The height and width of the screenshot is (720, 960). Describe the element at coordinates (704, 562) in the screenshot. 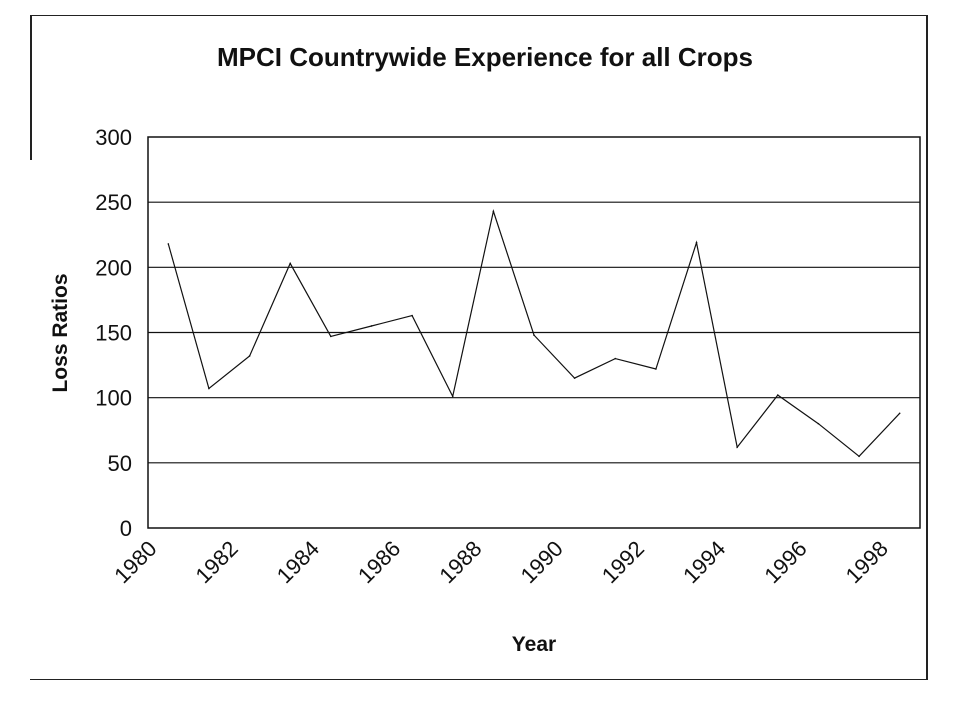

I see `x-tick-label: 1994` at that location.